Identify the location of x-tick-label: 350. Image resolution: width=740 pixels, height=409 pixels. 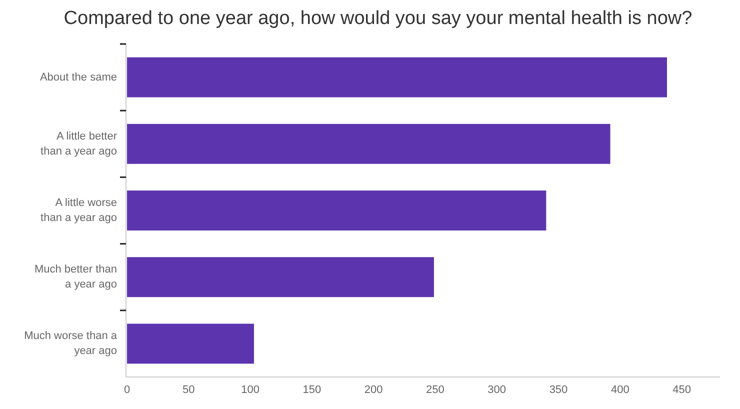
(558, 390).